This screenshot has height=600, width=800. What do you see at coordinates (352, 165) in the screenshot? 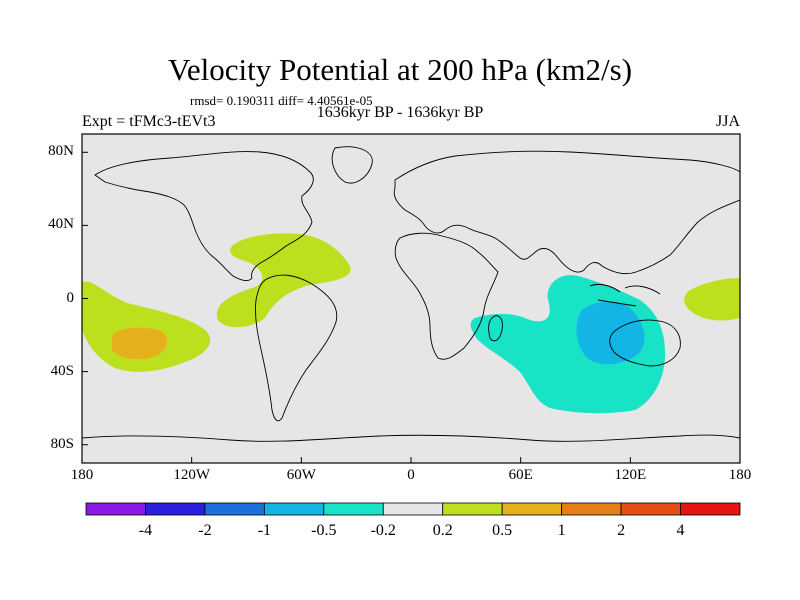
I see `coast-greenland` at bounding box center [352, 165].